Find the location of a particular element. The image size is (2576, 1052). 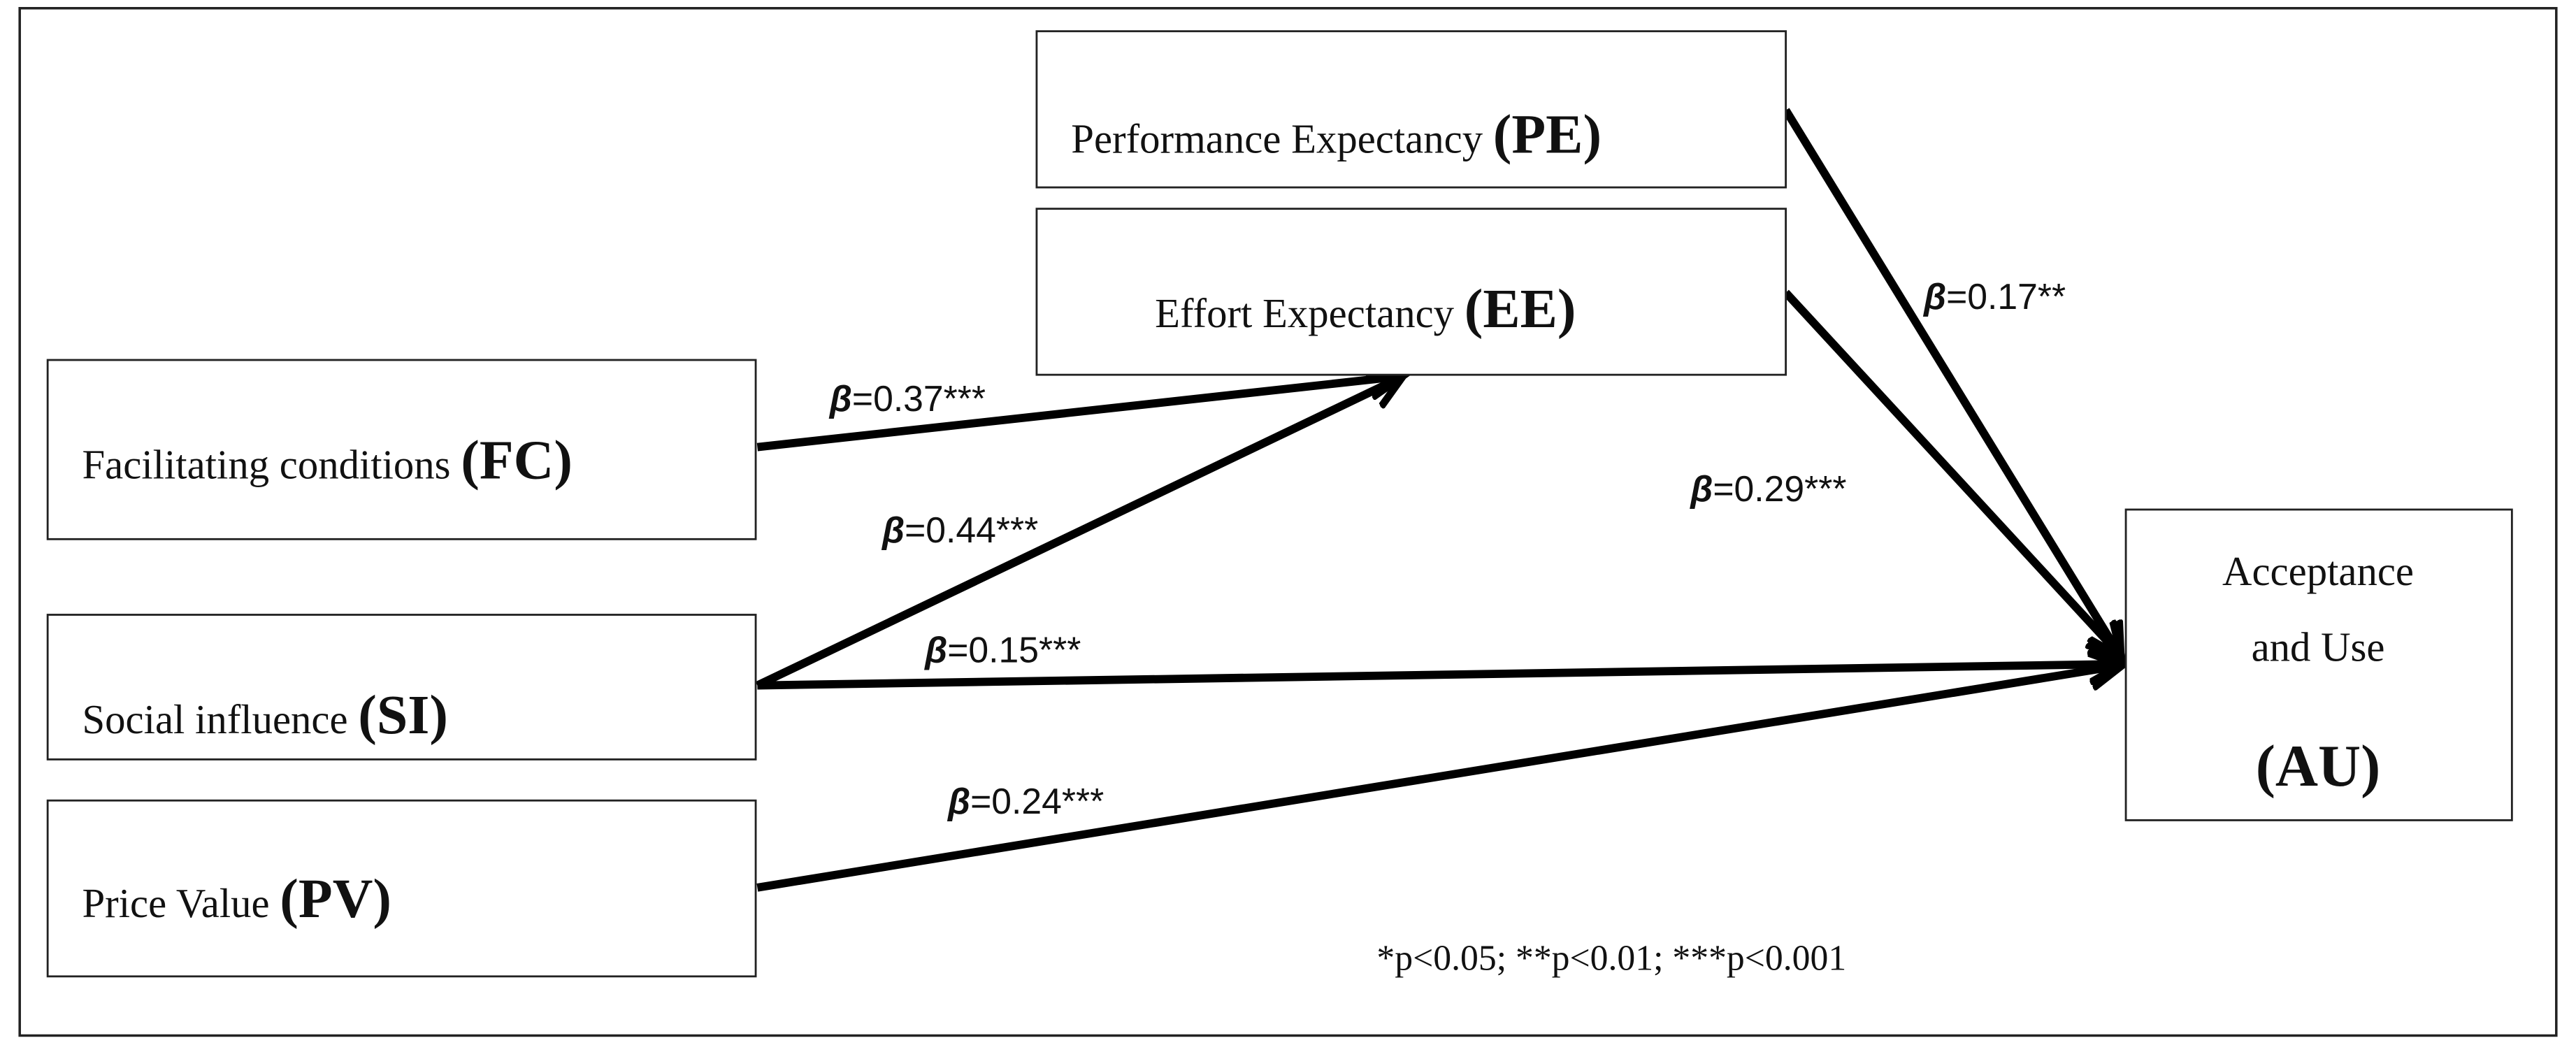

node-abbr: (AU) is located at coordinates (2318, 766).